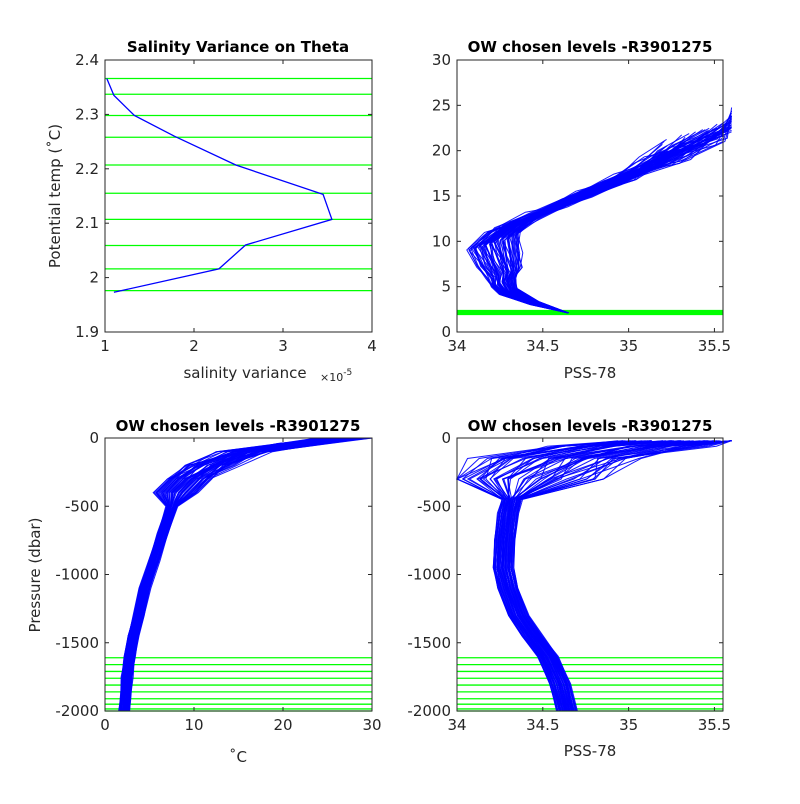 Image resolution: width=800 pixels, height=804 pixels. What do you see at coordinates (238, 757) in the screenshot?
I see `x-axis-label: ˚C` at bounding box center [238, 757].